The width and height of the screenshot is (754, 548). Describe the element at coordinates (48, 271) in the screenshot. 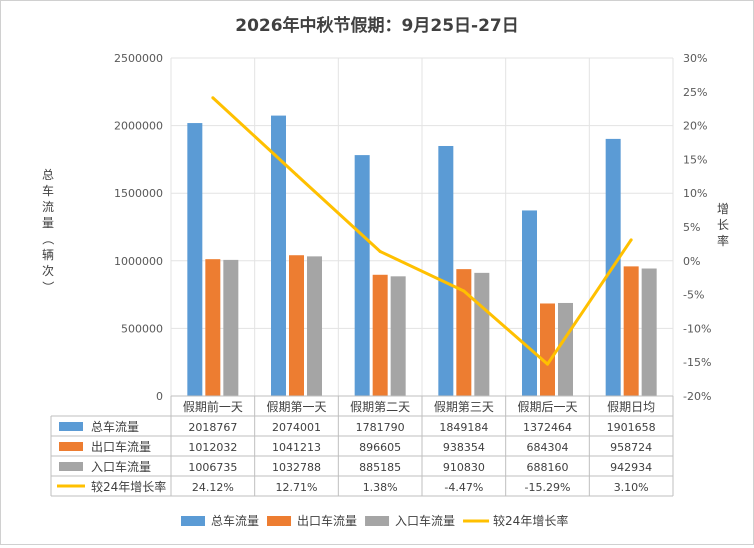

I see `y-axis-label-char: 次` at that location.